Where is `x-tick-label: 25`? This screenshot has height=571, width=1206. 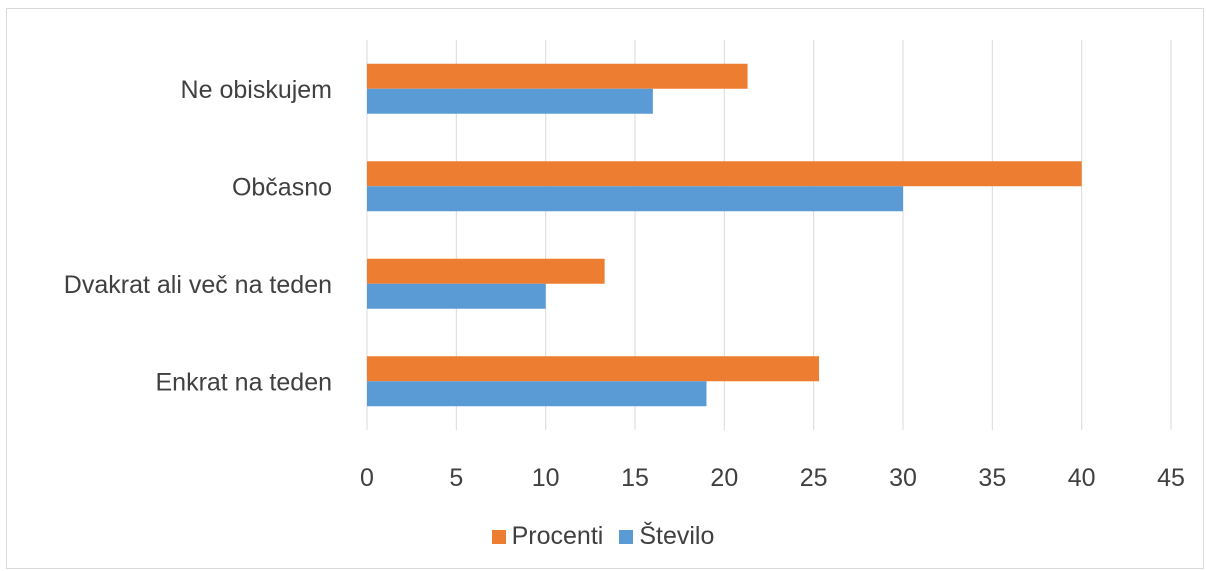
x-tick-label: 25 is located at coordinates (814, 478).